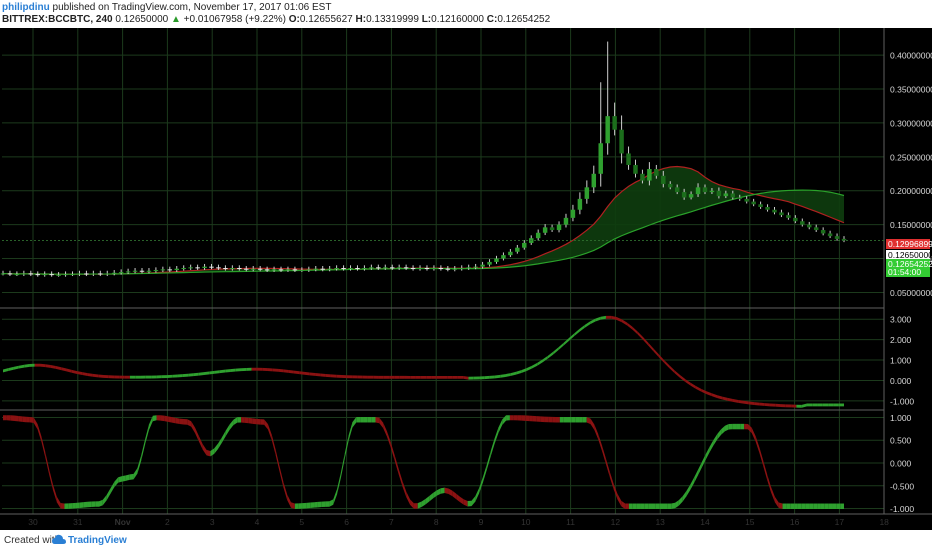  Describe the element at coordinates (492, 19) in the screenshot. I see `close-label: C:` at that location.